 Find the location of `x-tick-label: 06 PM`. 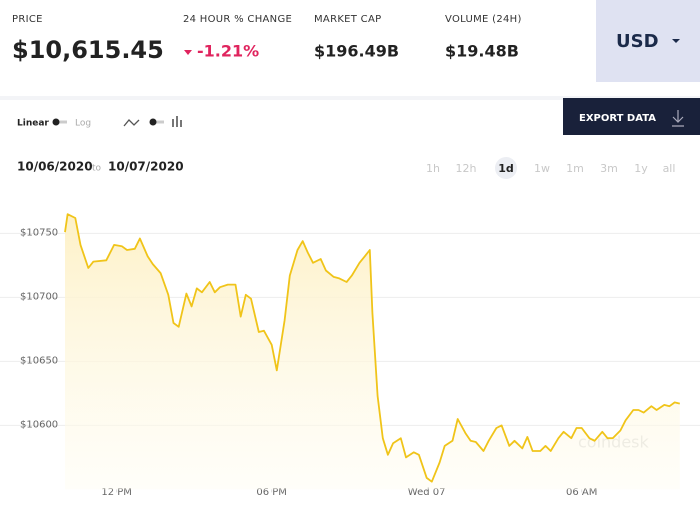

x-tick-label: 06 PM is located at coordinates (271, 492).